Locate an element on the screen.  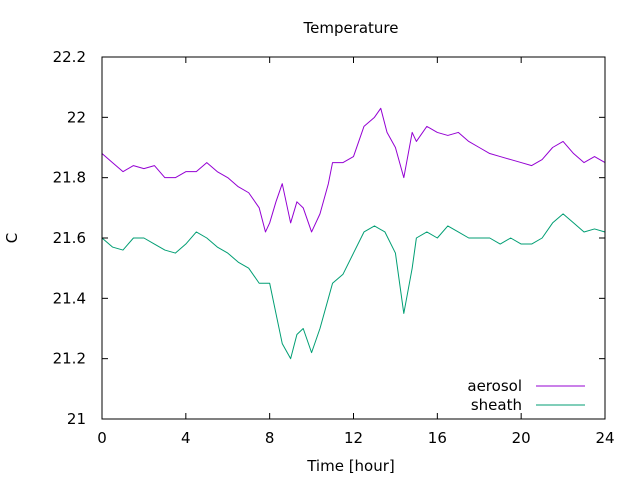
y-tick-label: 21 is located at coordinates (76, 419).